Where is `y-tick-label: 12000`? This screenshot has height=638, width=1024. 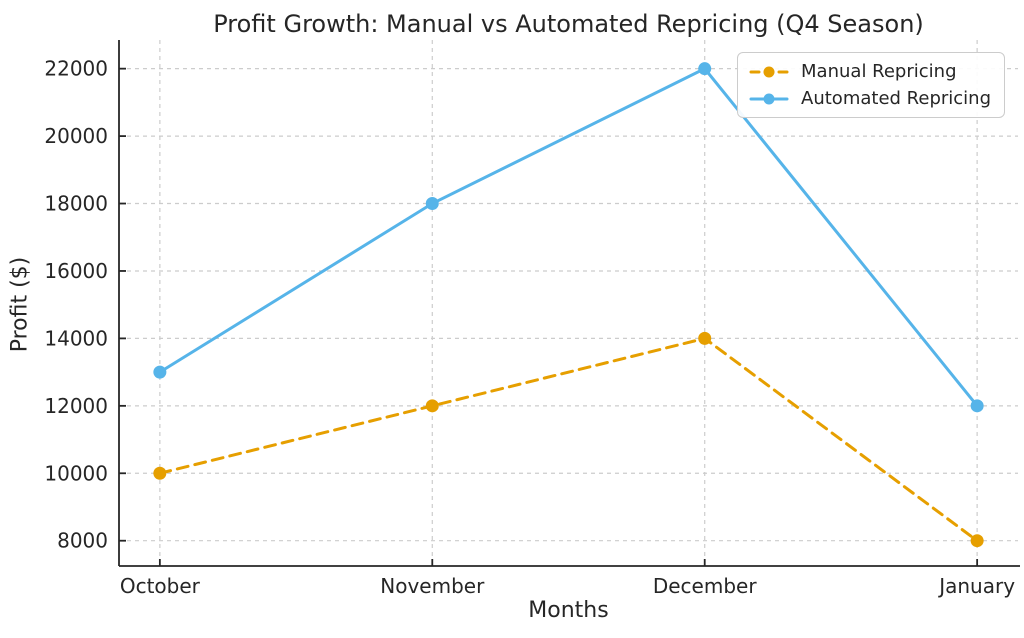 y-tick-label: 12000 is located at coordinates (76, 406).